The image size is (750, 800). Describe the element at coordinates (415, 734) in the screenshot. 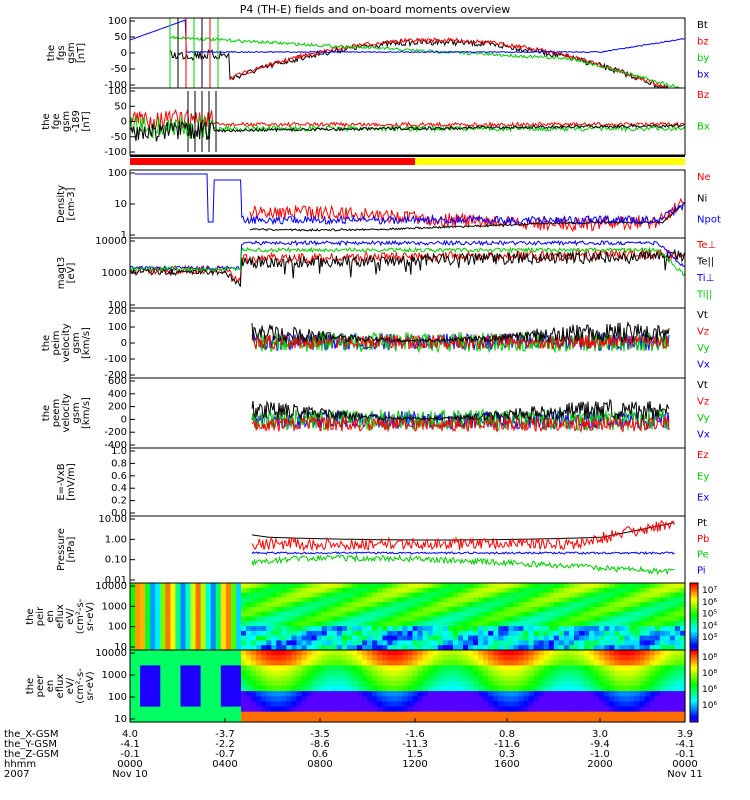

I see `xrow-value: -1.6` at that location.